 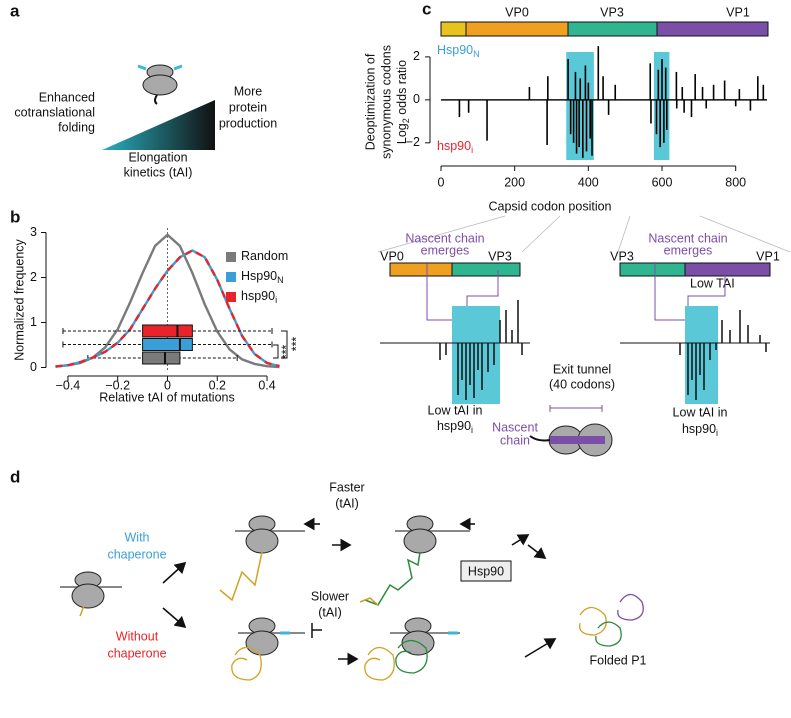 I want to click on x-axis-label: Relative tAI of mutations, so click(x=166, y=397).